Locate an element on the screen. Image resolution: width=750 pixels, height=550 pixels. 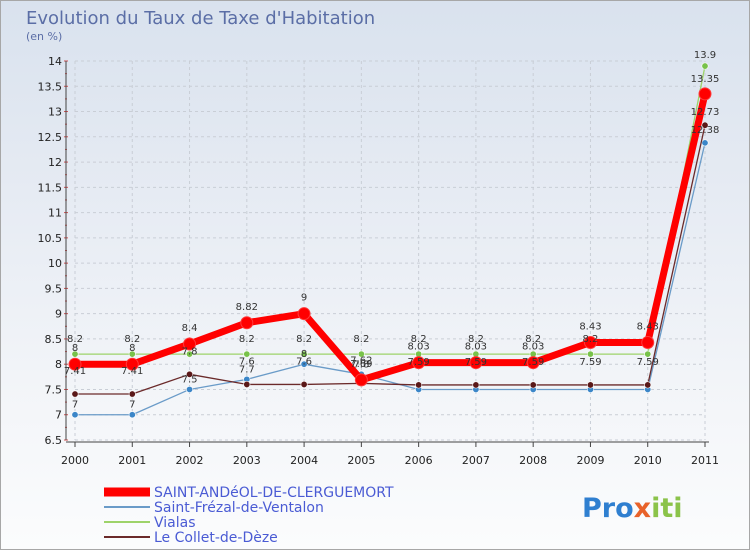
y-tick-label-3: 8 is located at coordinates (58, 364).